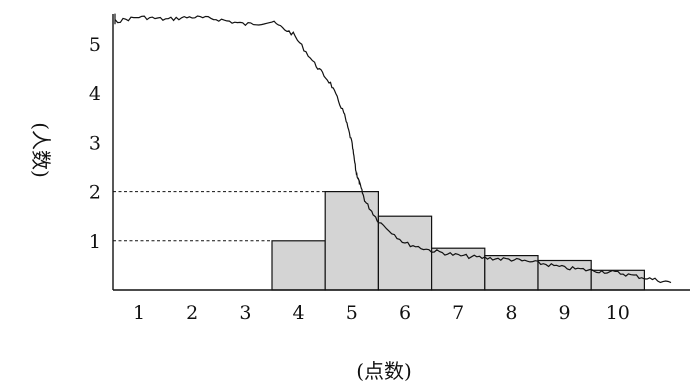 Image resolution: width=695 pixels, height=387 pixels. I want to click on x-axis-label: (点数), so click(384, 371).